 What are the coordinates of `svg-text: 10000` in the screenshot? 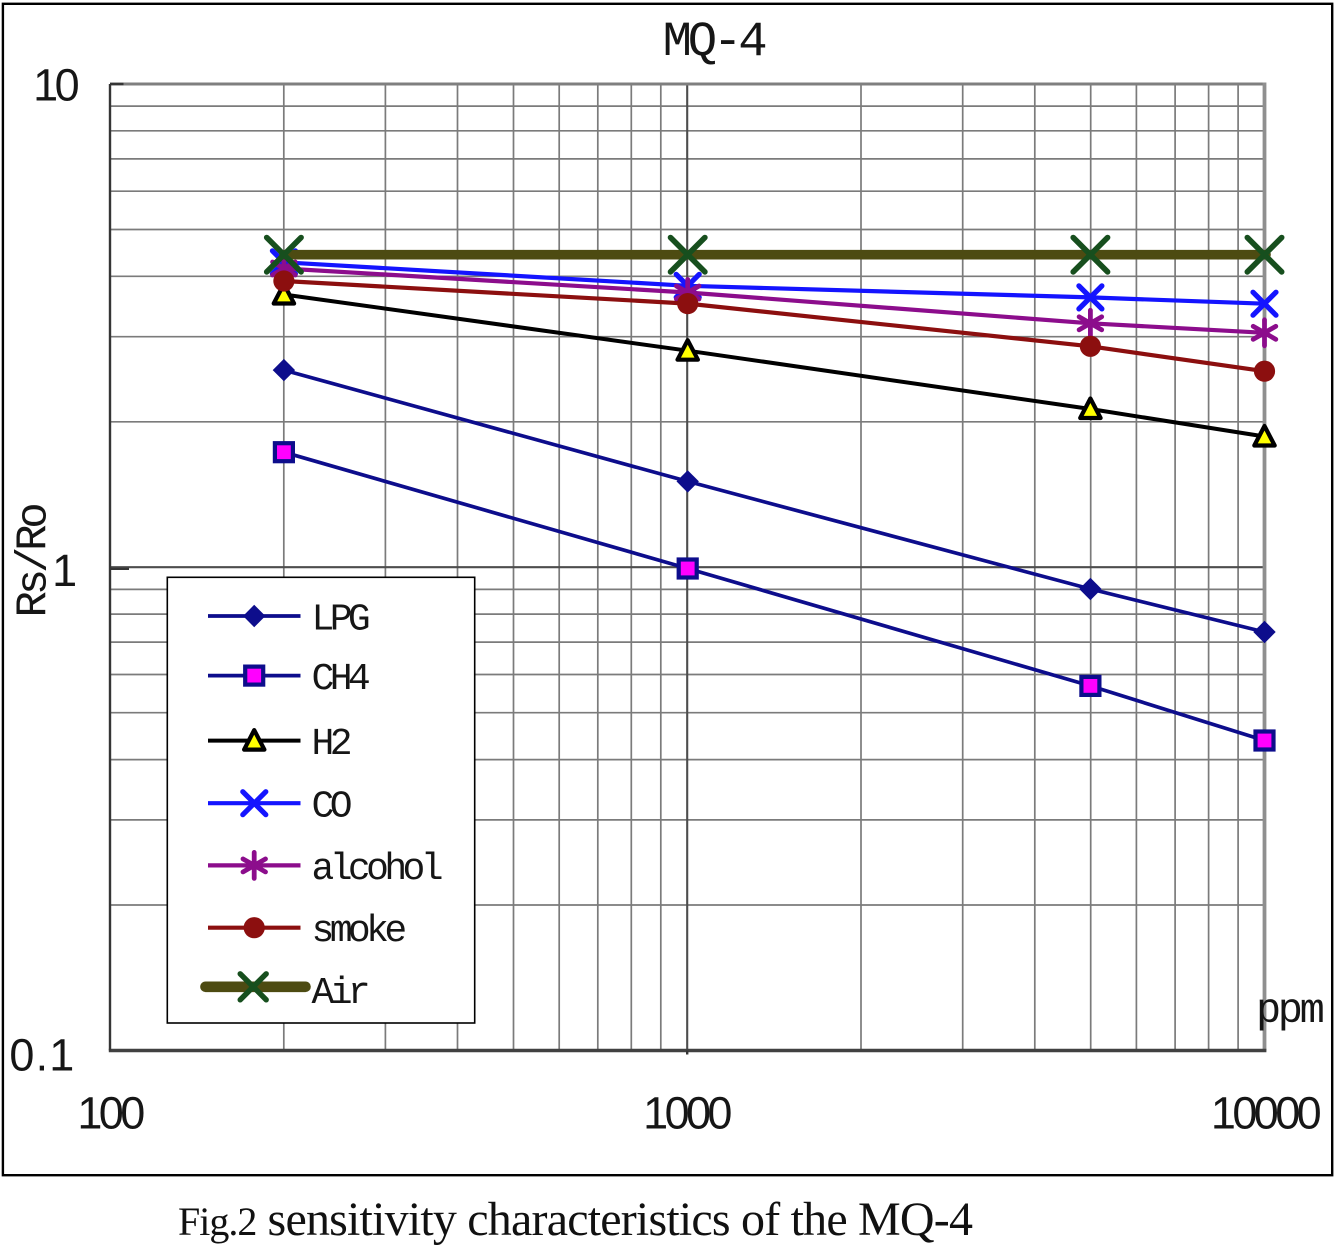 It's located at (1266, 1113).